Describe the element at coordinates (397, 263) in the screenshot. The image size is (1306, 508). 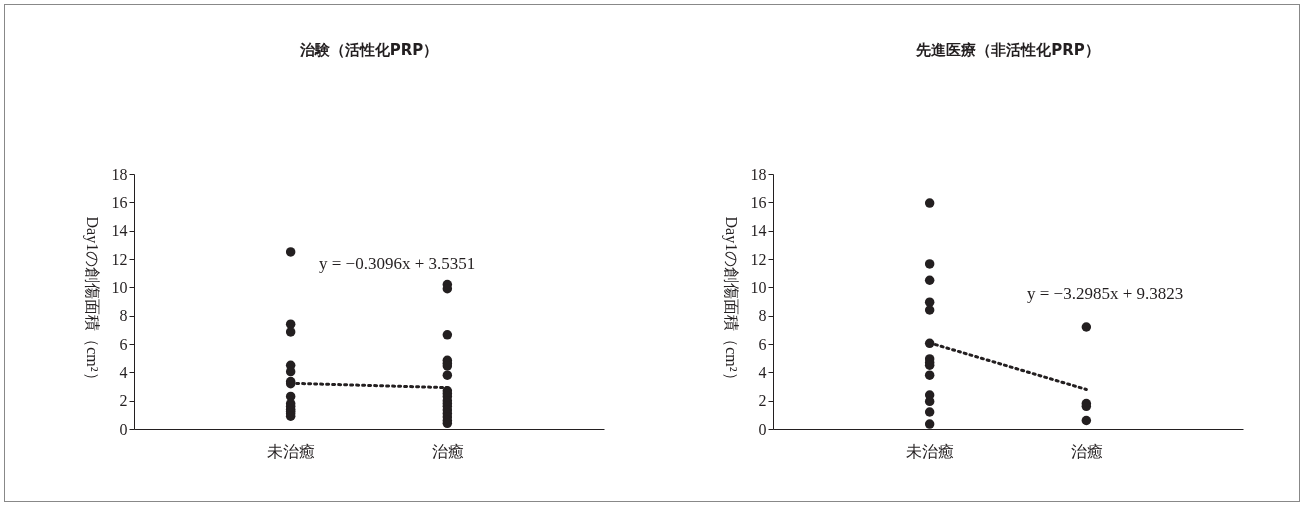
I see `annotation: y = −0.3096x + 3.5351` at that location.